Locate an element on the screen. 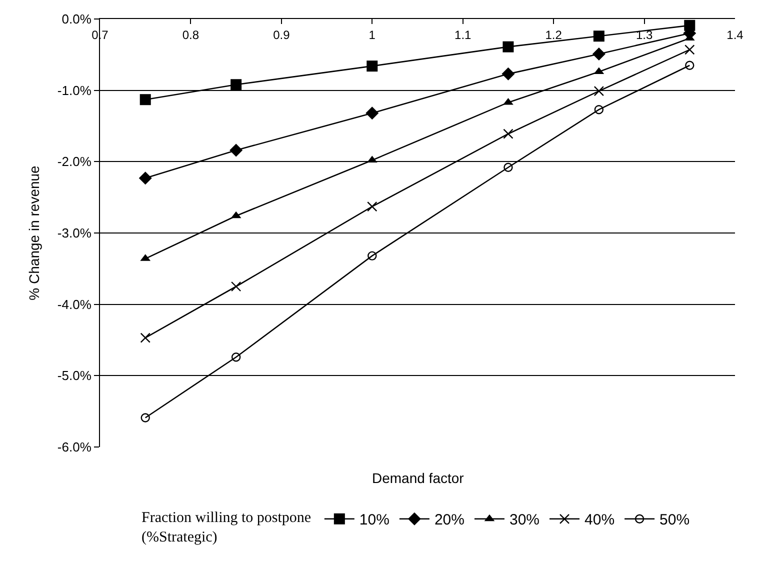 The height and width of the screenshot is (564, 775). y-tick-label: 0.0% is located at coordinates (77, 19).